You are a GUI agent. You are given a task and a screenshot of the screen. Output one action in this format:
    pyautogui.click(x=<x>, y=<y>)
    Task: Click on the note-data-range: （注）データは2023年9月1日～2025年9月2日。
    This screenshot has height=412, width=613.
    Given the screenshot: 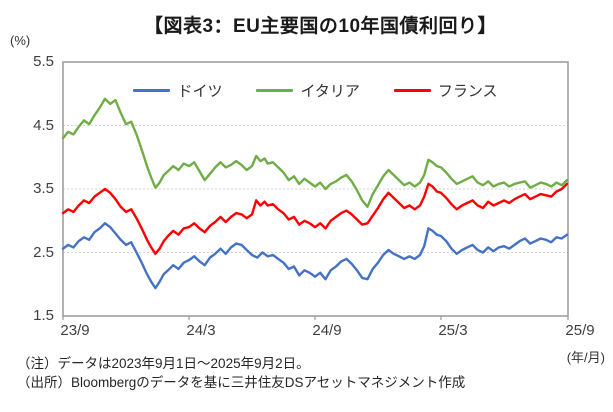 What is the action you would take?
    pyautogui.click(x=163, y=363)
    